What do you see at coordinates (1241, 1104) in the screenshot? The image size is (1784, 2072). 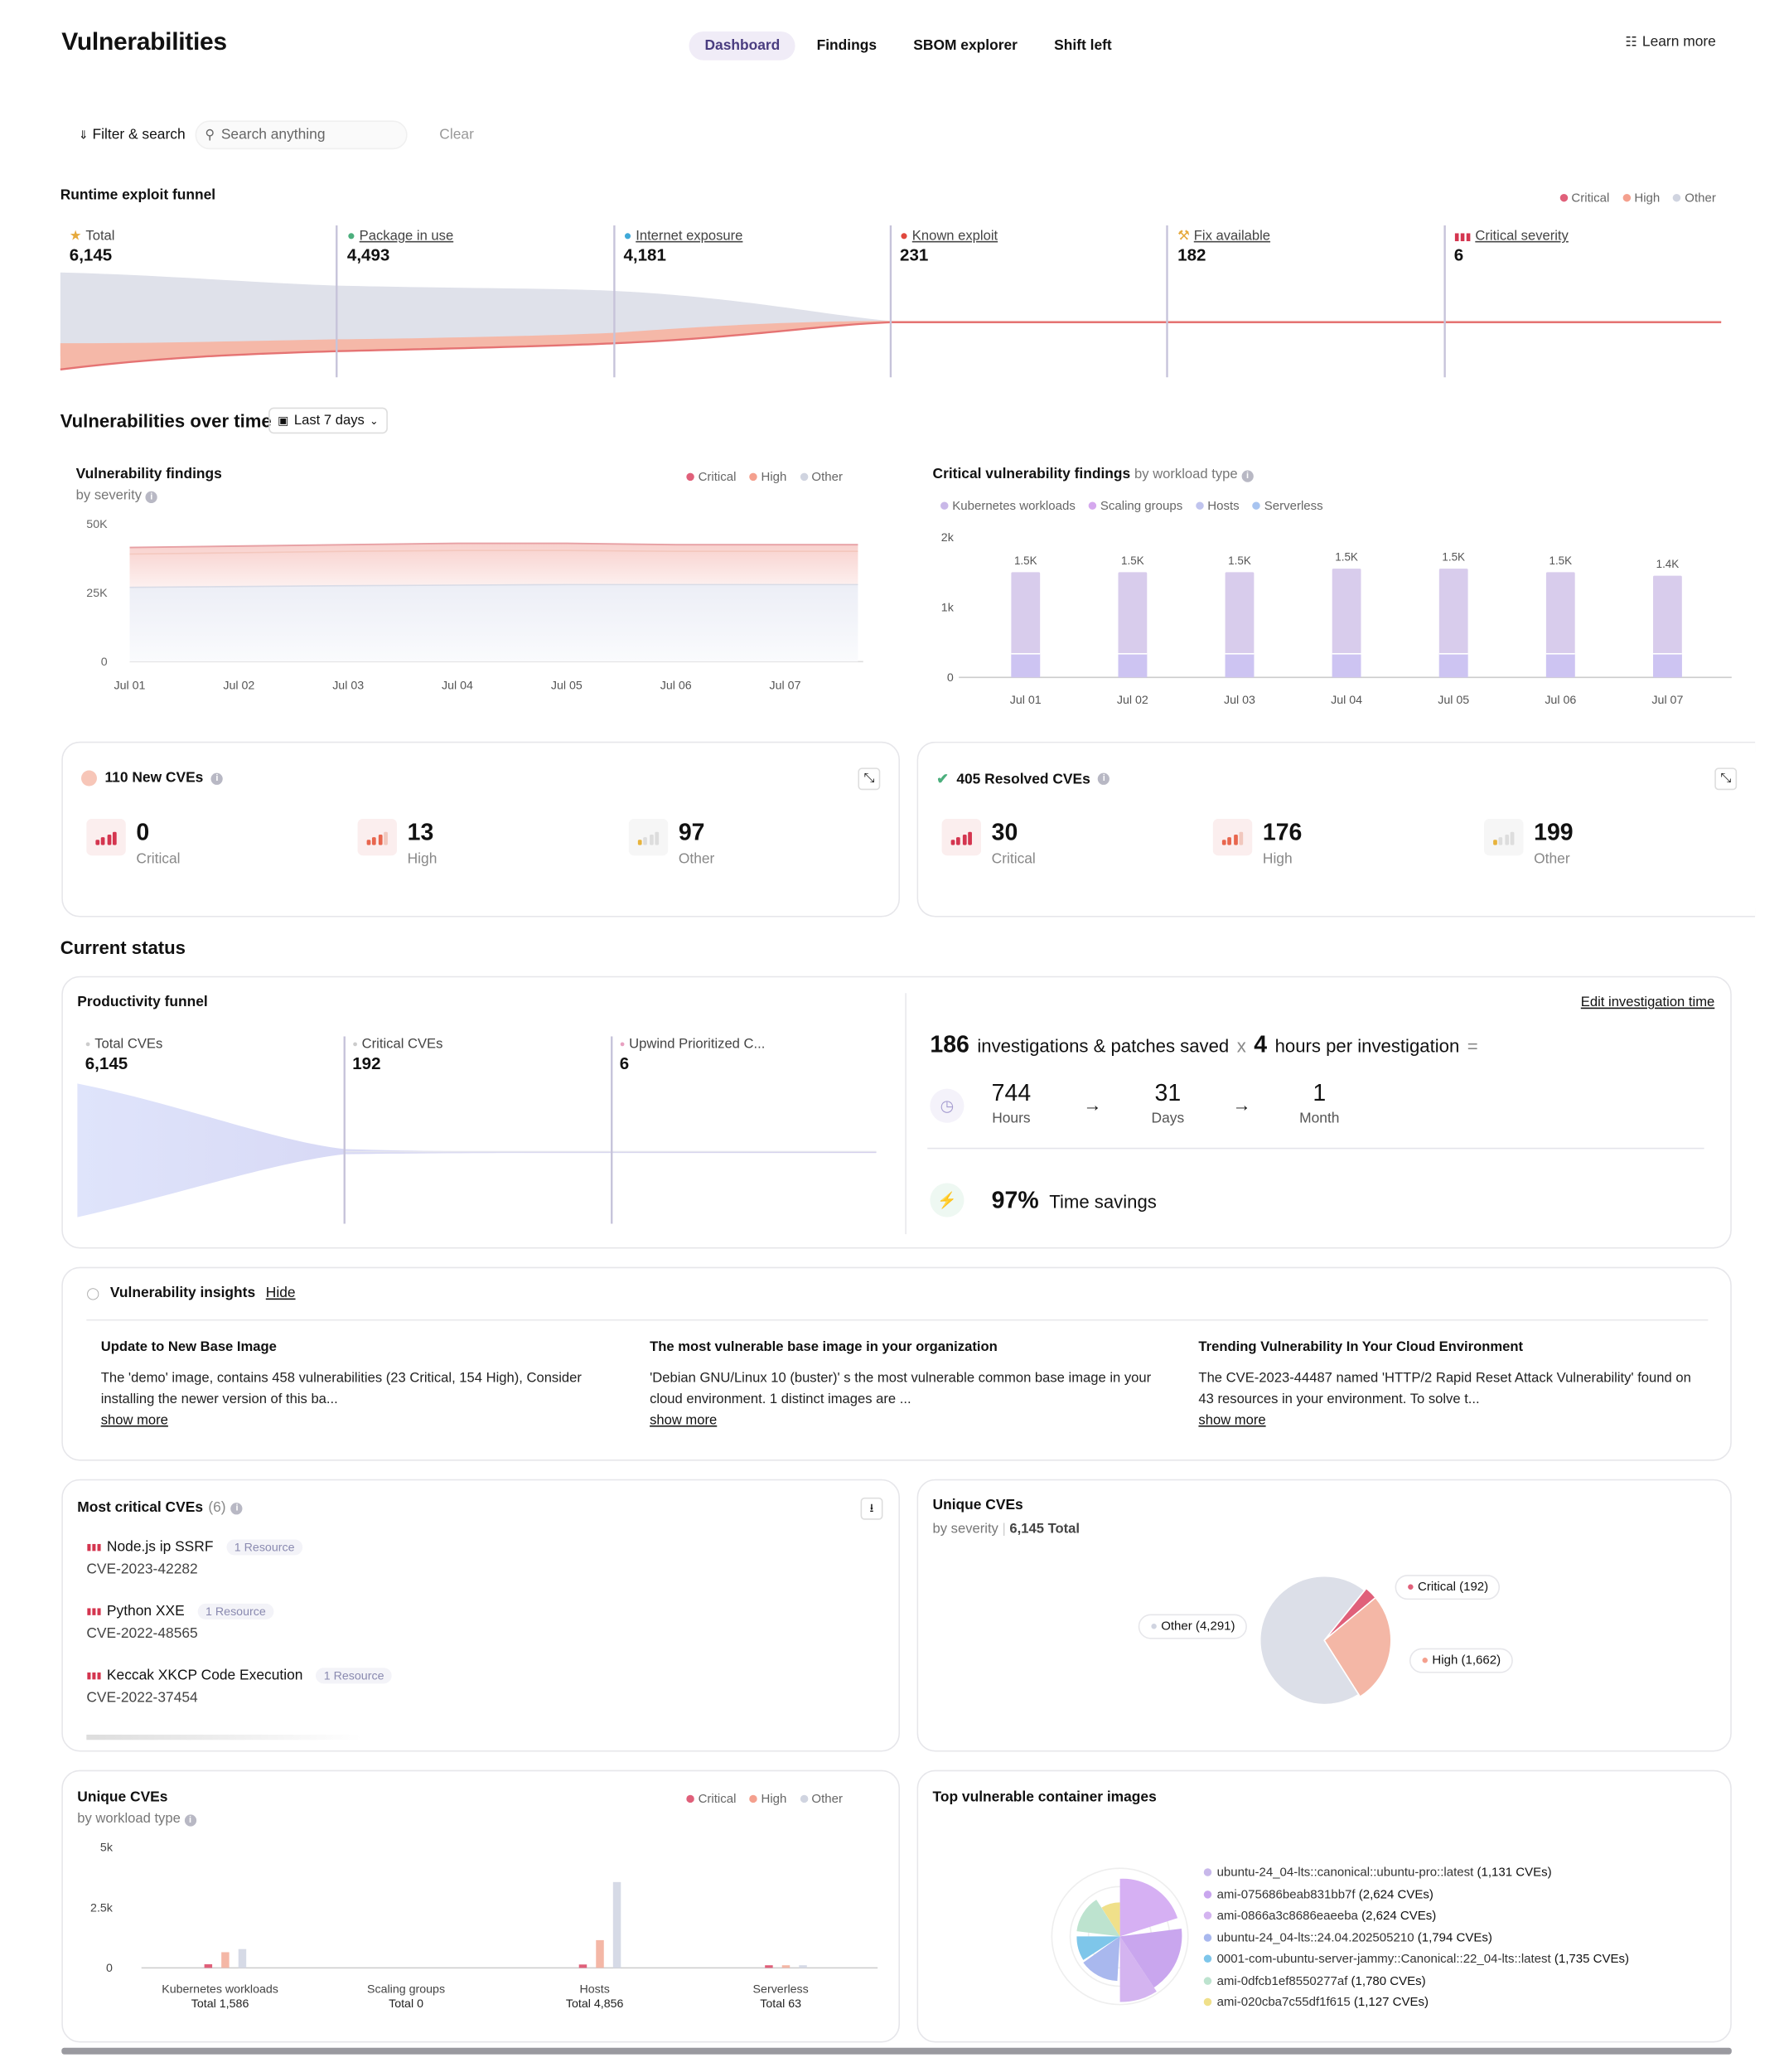 I see `arrow-right-icon: →` at bounding box center [1241, 1104].